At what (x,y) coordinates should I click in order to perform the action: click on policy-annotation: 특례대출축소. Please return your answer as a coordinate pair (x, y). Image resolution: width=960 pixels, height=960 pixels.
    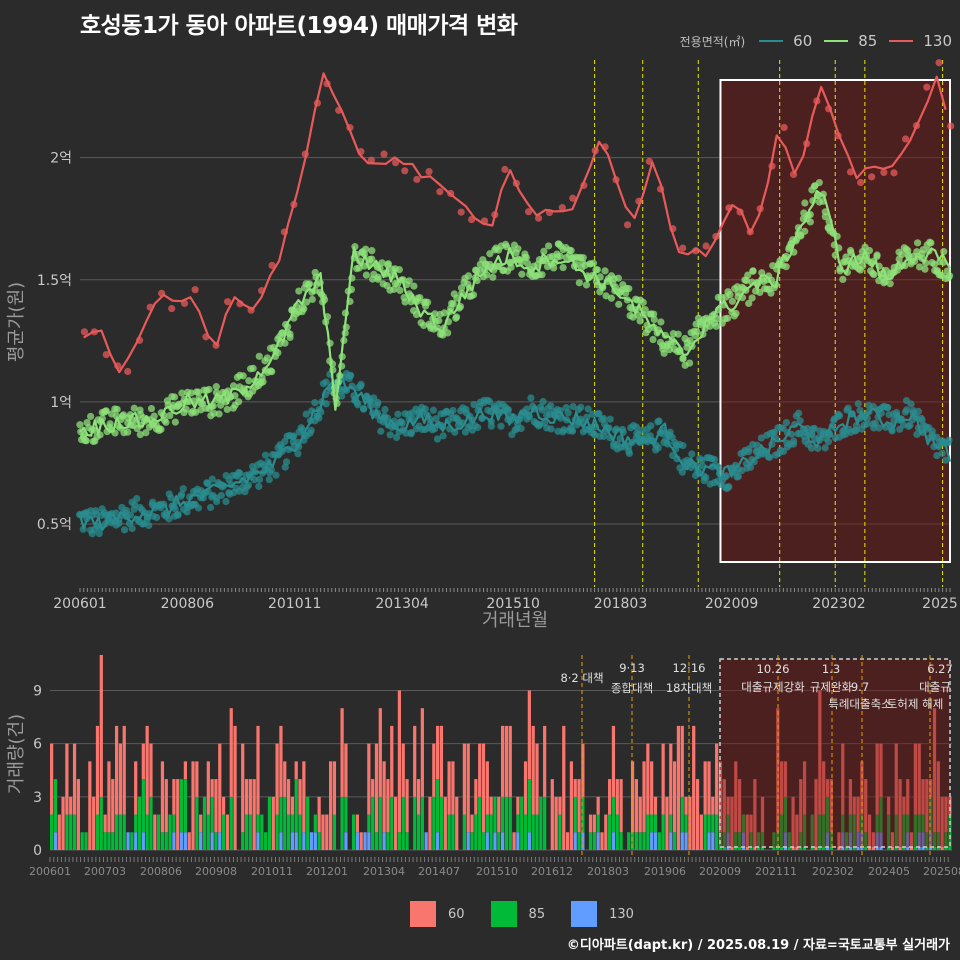
    Looking at the image, I should click on (859, 704).